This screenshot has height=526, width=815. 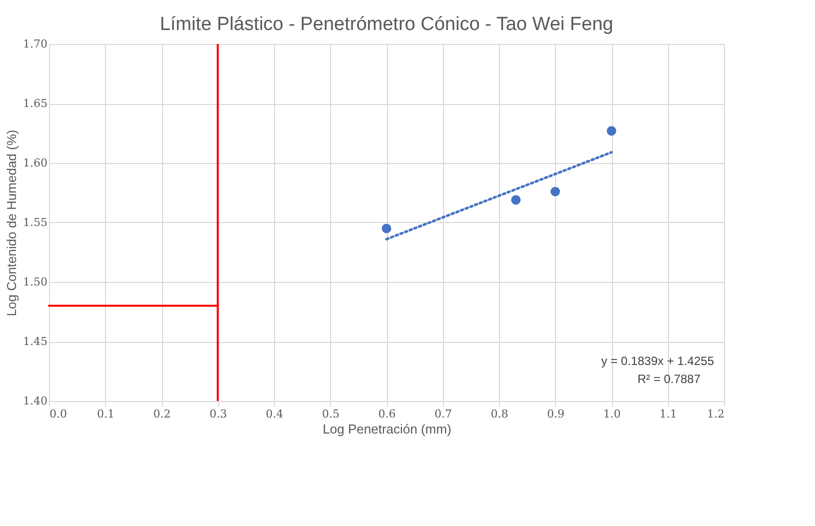 I want to click on x-tick-label: 1.0, so click(x=612, y=414).